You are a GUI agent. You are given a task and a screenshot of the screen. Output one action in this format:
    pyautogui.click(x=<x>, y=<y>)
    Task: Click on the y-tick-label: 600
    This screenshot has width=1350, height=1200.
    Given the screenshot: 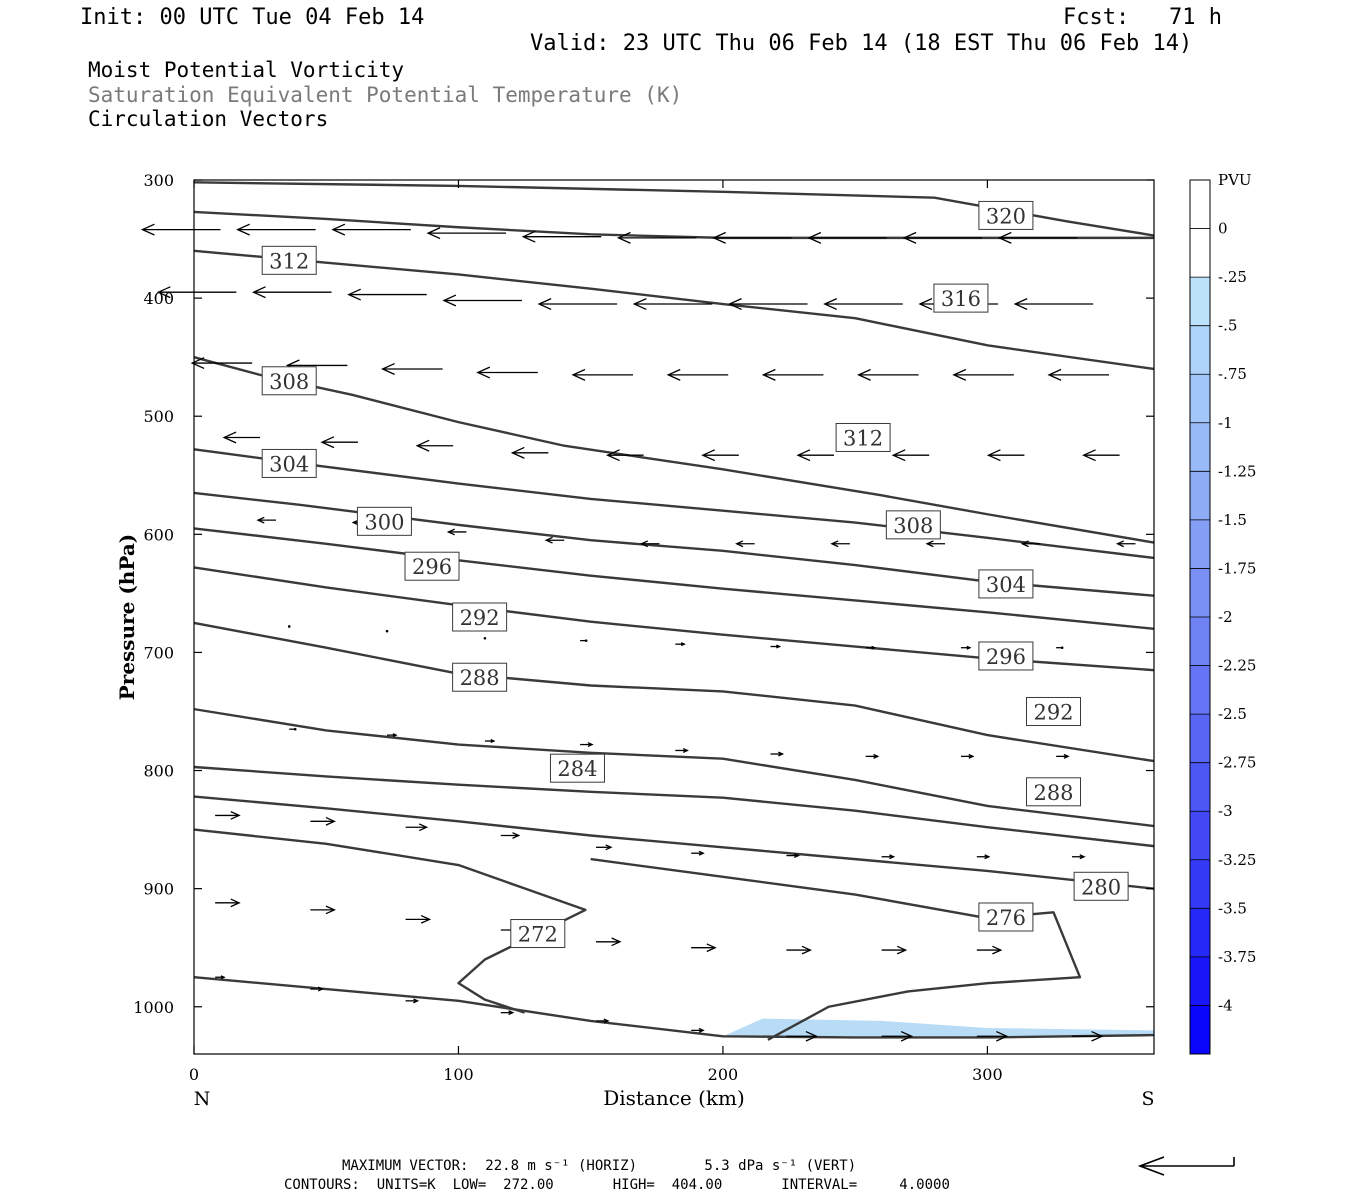 What is the action you would take?
    pyautogui.click(x=158, y=534)
    